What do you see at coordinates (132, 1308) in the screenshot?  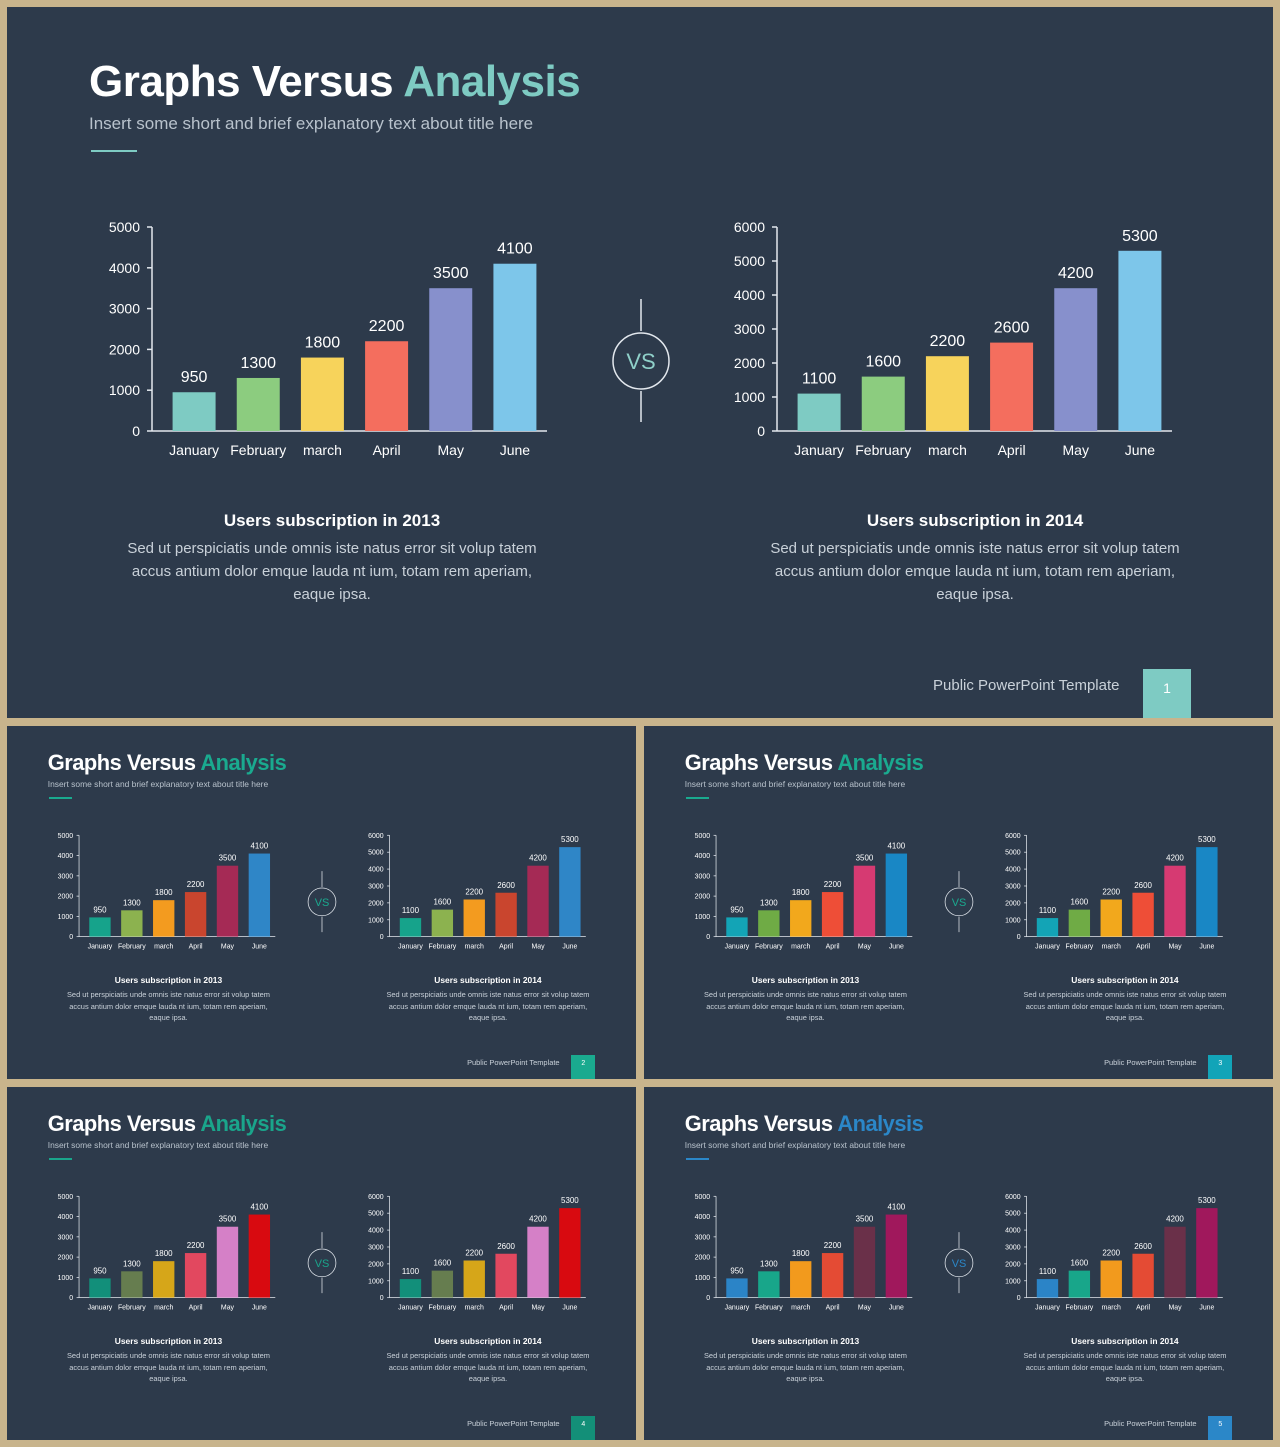 I see `chart-2013-category-label: February` at bounding box center [132, 1308].